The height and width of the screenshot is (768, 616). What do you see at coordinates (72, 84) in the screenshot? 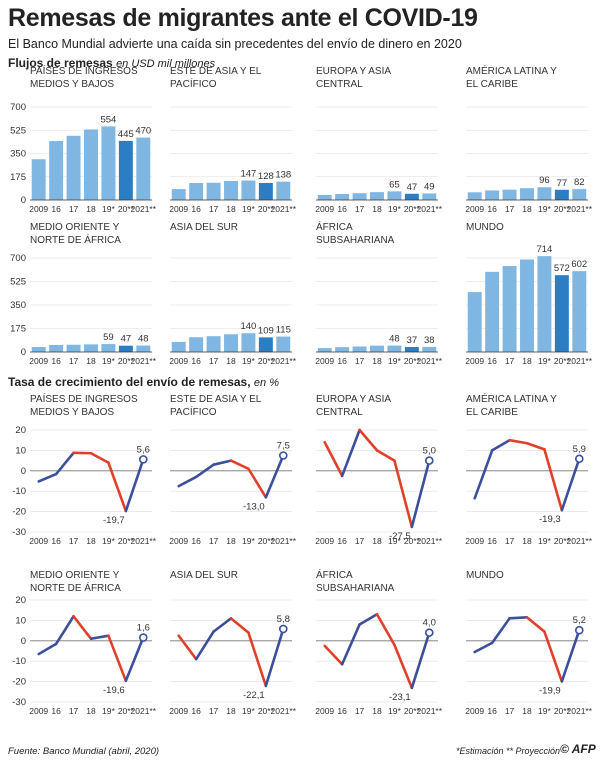
I see `bar-panel-title: MEDIOS Y BAJOS` at bounding box center [72, 84].